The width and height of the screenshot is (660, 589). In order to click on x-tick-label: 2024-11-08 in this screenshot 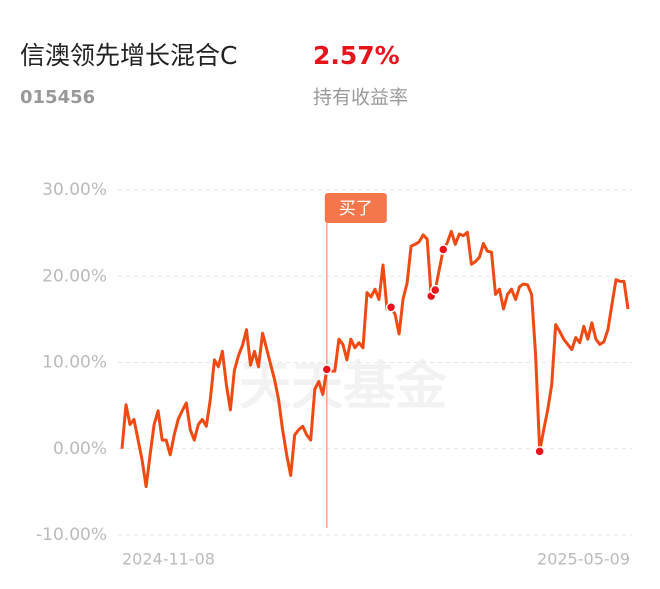, I will do `click(168, 559)`.